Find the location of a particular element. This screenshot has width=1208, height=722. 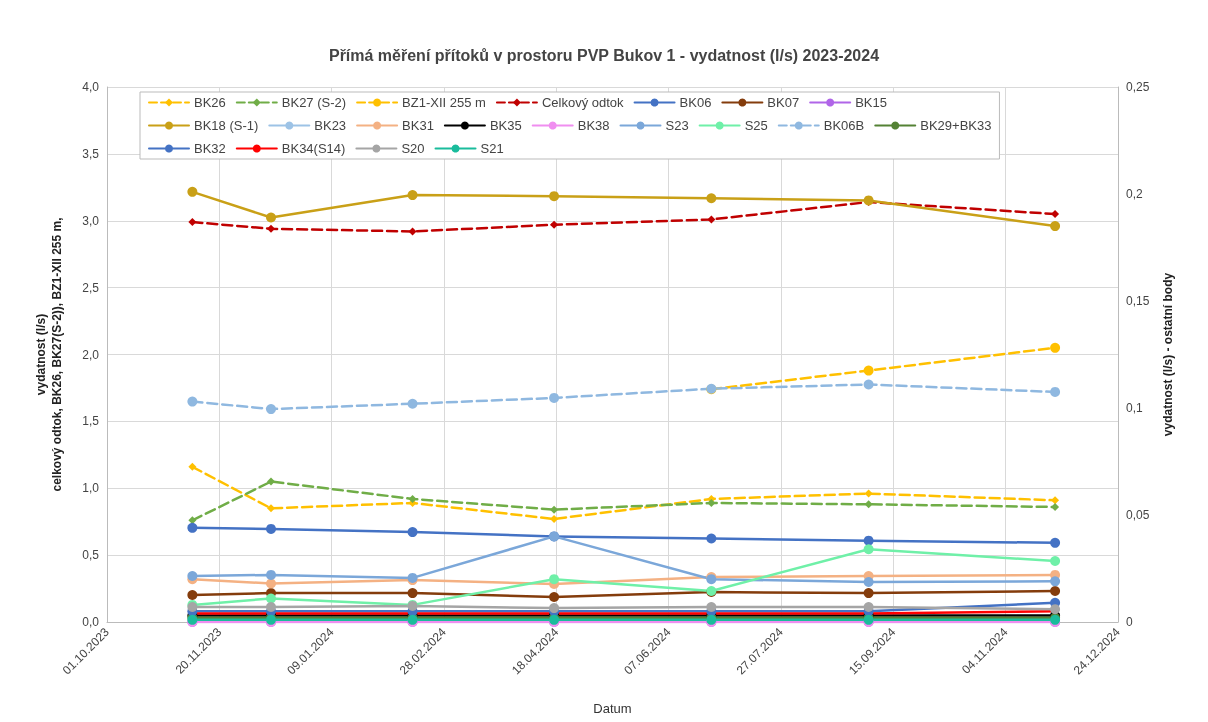

y-tick-label: 4,0 is located at coordinates (91, 87).